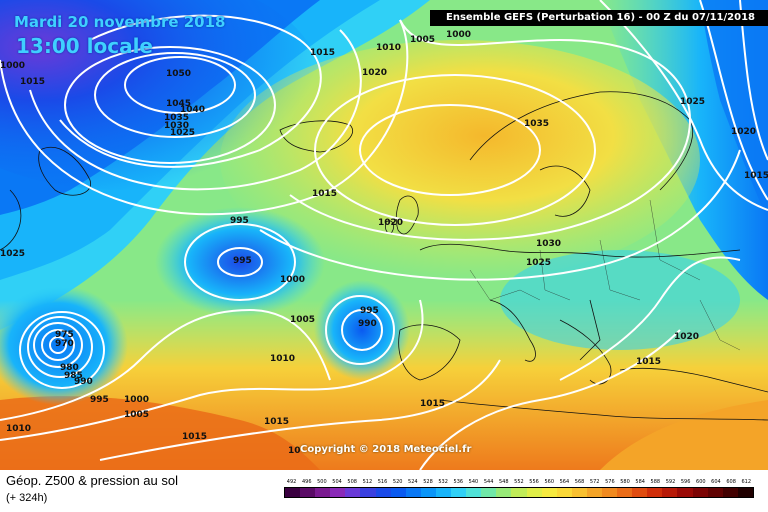  I want to click on color-scale-tick: 516, so click(382, 482).